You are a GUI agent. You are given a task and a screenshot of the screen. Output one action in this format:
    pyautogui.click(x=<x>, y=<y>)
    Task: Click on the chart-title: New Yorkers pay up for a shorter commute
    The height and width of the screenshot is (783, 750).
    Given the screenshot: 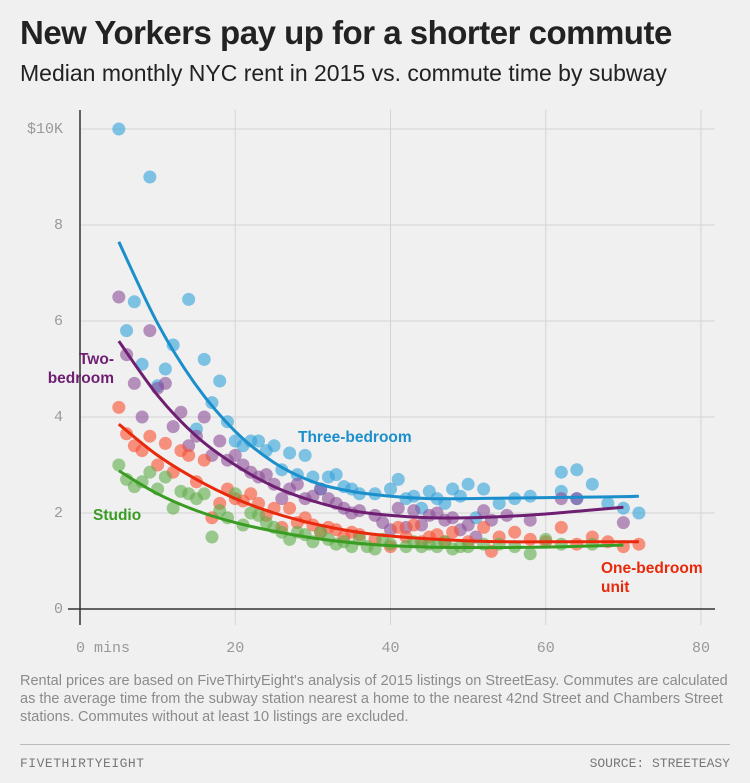 What is the action you would take?
    pyautogui.click(x=346, y=32)
    